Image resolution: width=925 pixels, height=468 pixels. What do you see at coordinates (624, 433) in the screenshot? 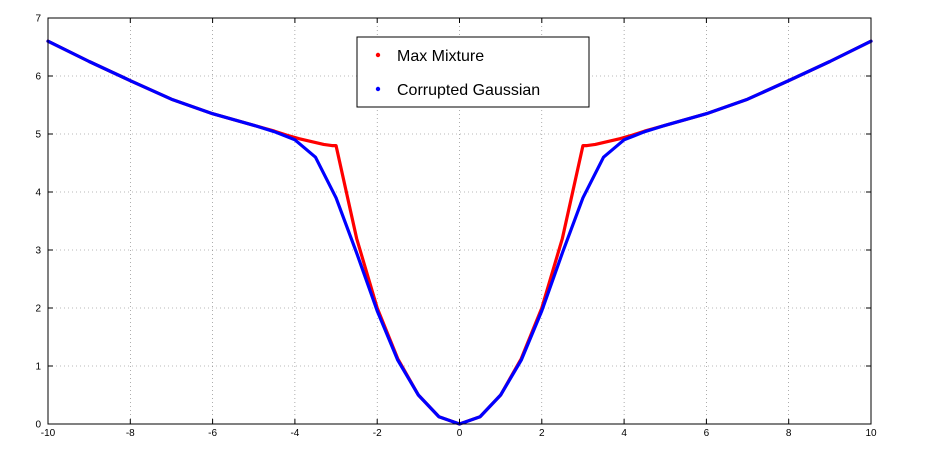
I see `x-tick-label: 4` at bounding box center [624, 433].